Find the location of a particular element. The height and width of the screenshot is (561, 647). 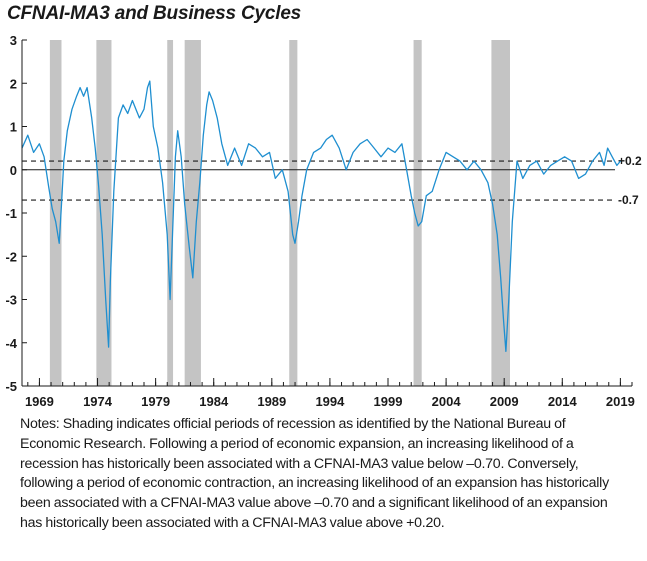

y-tick-label: -5 is located at coordinates (11, 386).